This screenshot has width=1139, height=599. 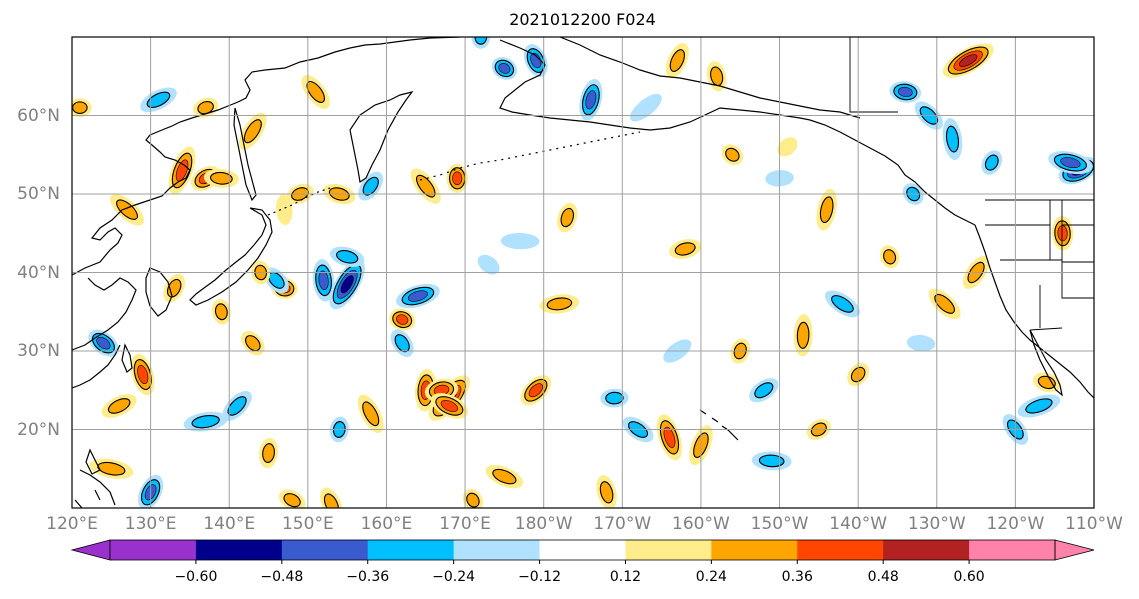 I want to click on lon-tick-label: 180°W, so click(x=543, y=524).